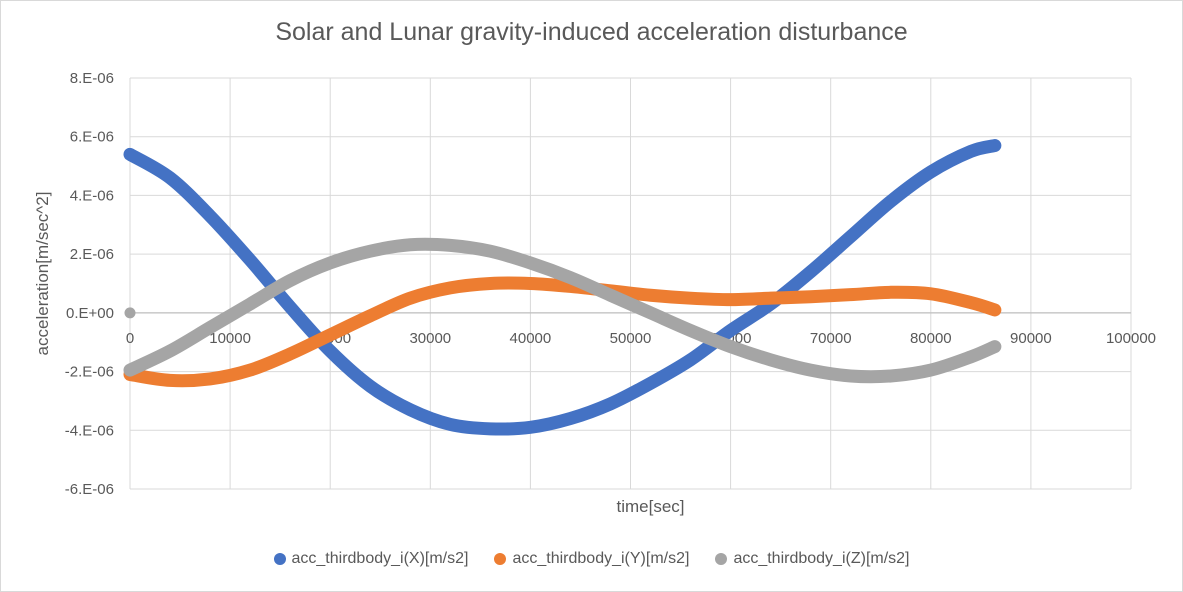 The height and width of the screenshot is (592, 1183). I want to click on legend-marker-z, so click(721, 559).